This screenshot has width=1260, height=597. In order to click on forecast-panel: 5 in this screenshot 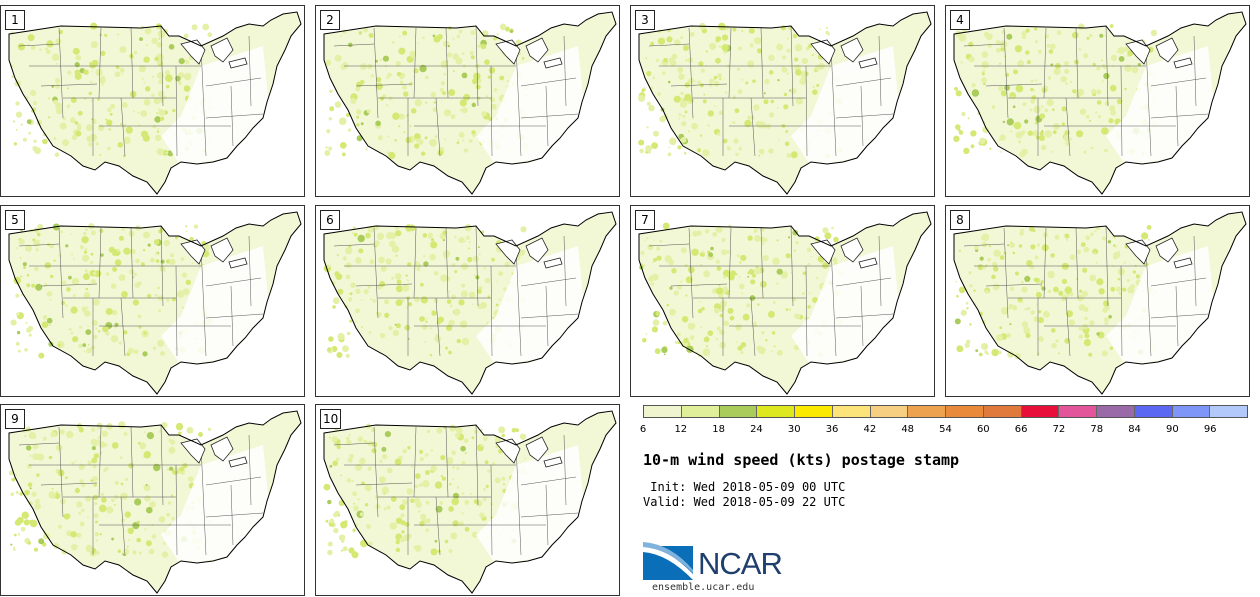, I will do `click(152, 301)`.